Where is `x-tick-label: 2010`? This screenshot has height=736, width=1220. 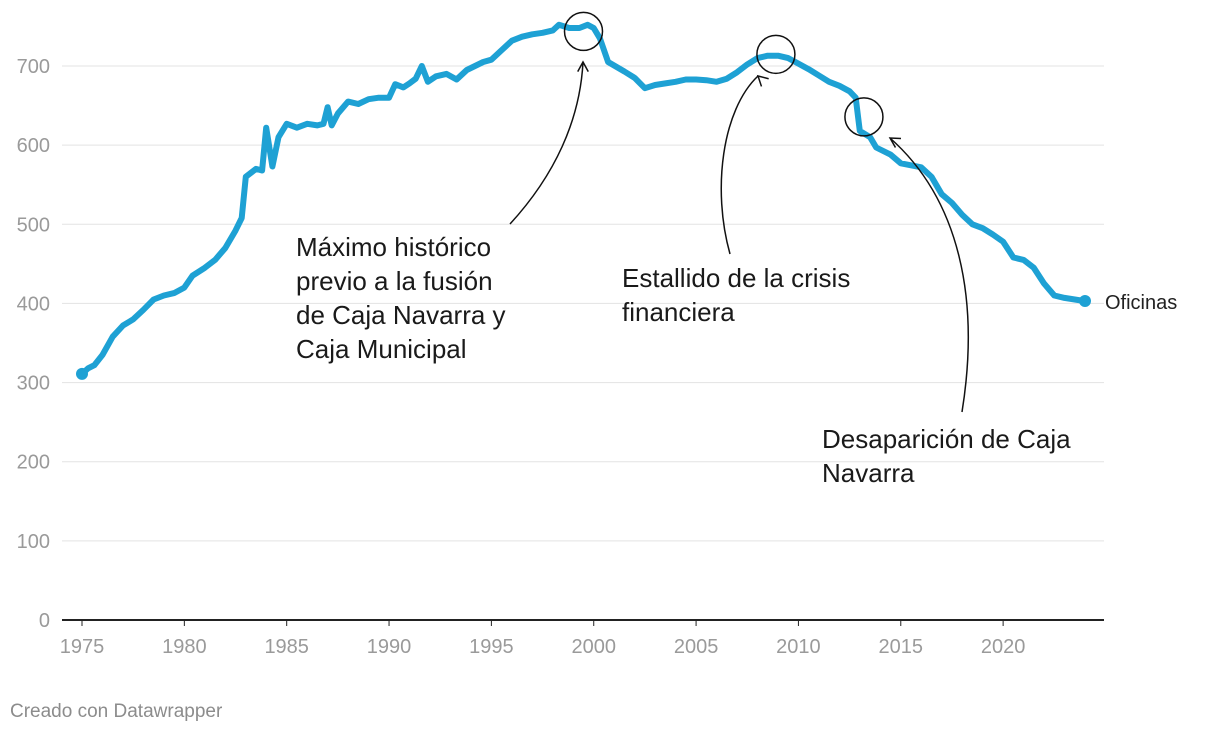 x-tick-label: 2010 is located at coordinates (798, 647).